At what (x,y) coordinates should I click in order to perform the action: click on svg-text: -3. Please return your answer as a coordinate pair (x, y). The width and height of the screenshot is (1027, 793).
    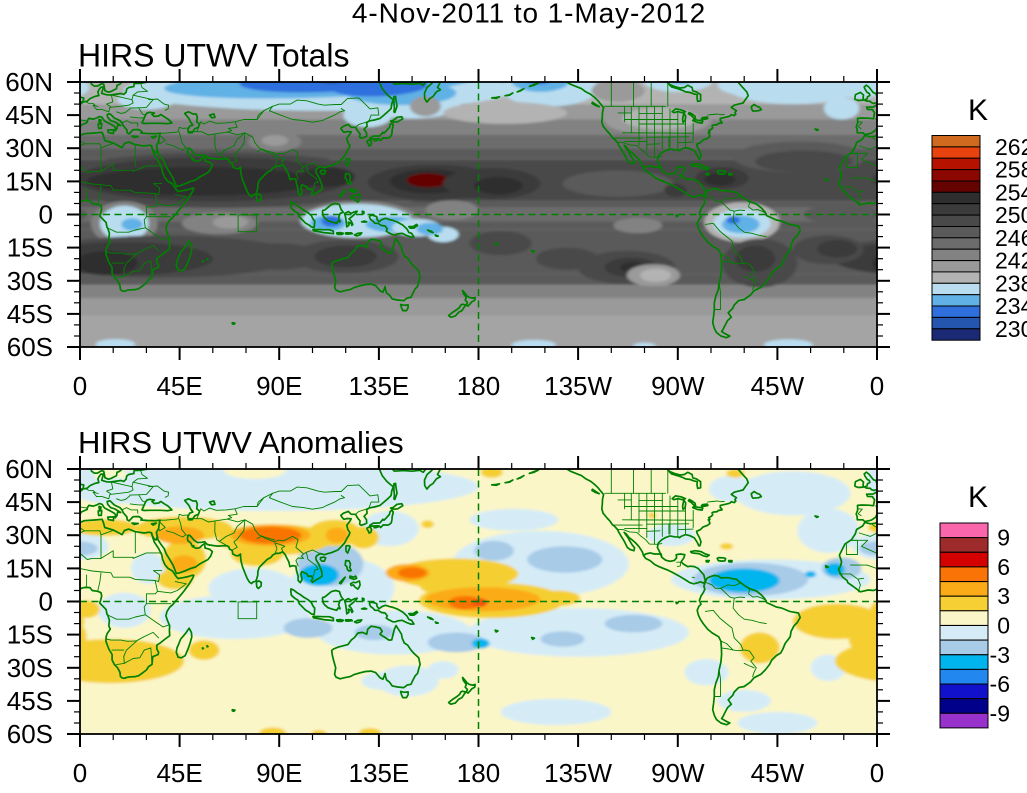
    Looking at the image, I should click on (1000, 655).